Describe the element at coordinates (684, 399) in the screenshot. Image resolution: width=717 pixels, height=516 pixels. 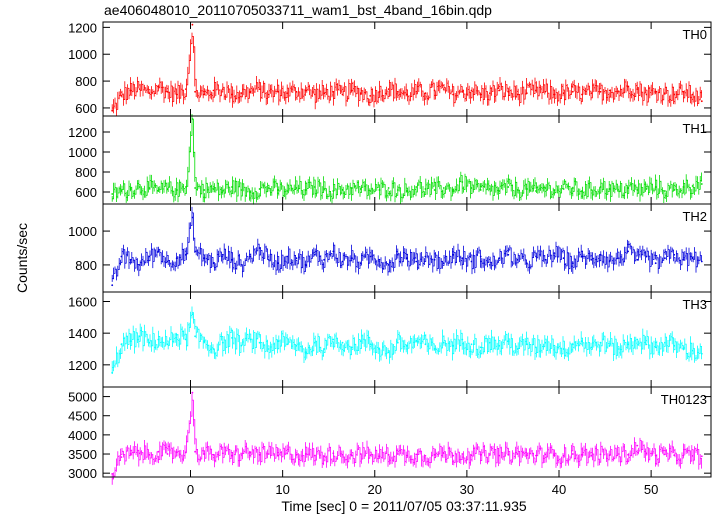
I see `th0123-band-label: TH0123` at that location.